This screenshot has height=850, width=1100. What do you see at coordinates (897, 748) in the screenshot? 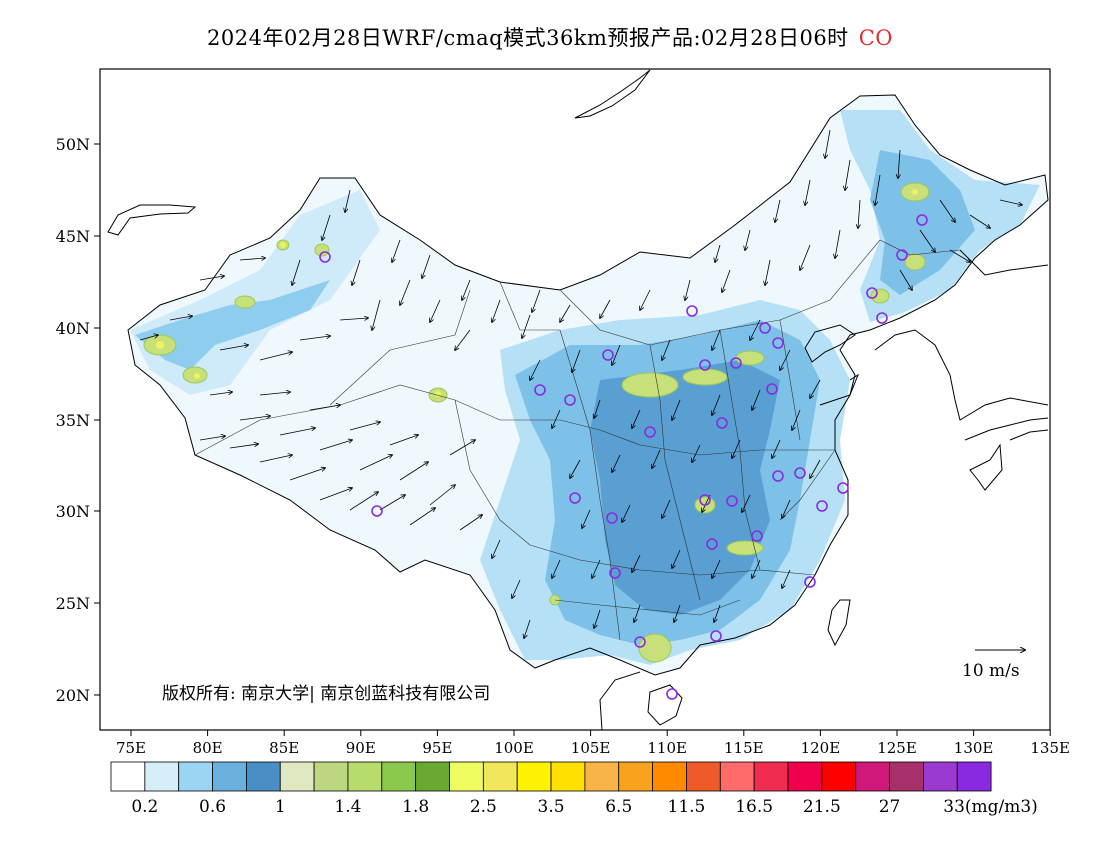
I see `lon-tick-label: 125E` at bounding box center [897, 748].